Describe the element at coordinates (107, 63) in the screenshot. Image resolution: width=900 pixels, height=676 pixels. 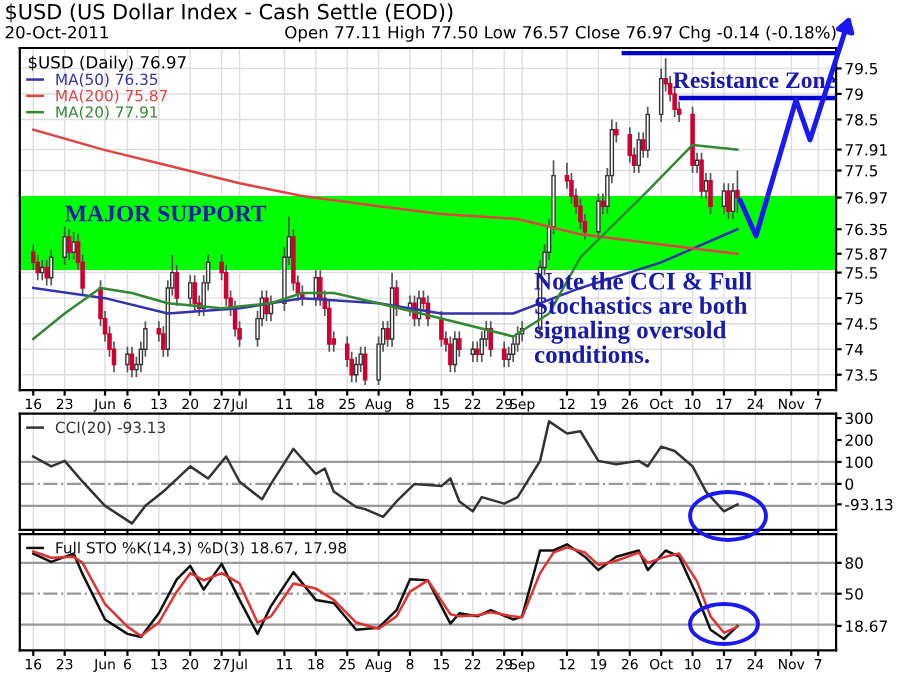
I see `legend-title: $USD (Daily) 76.97` at that location.